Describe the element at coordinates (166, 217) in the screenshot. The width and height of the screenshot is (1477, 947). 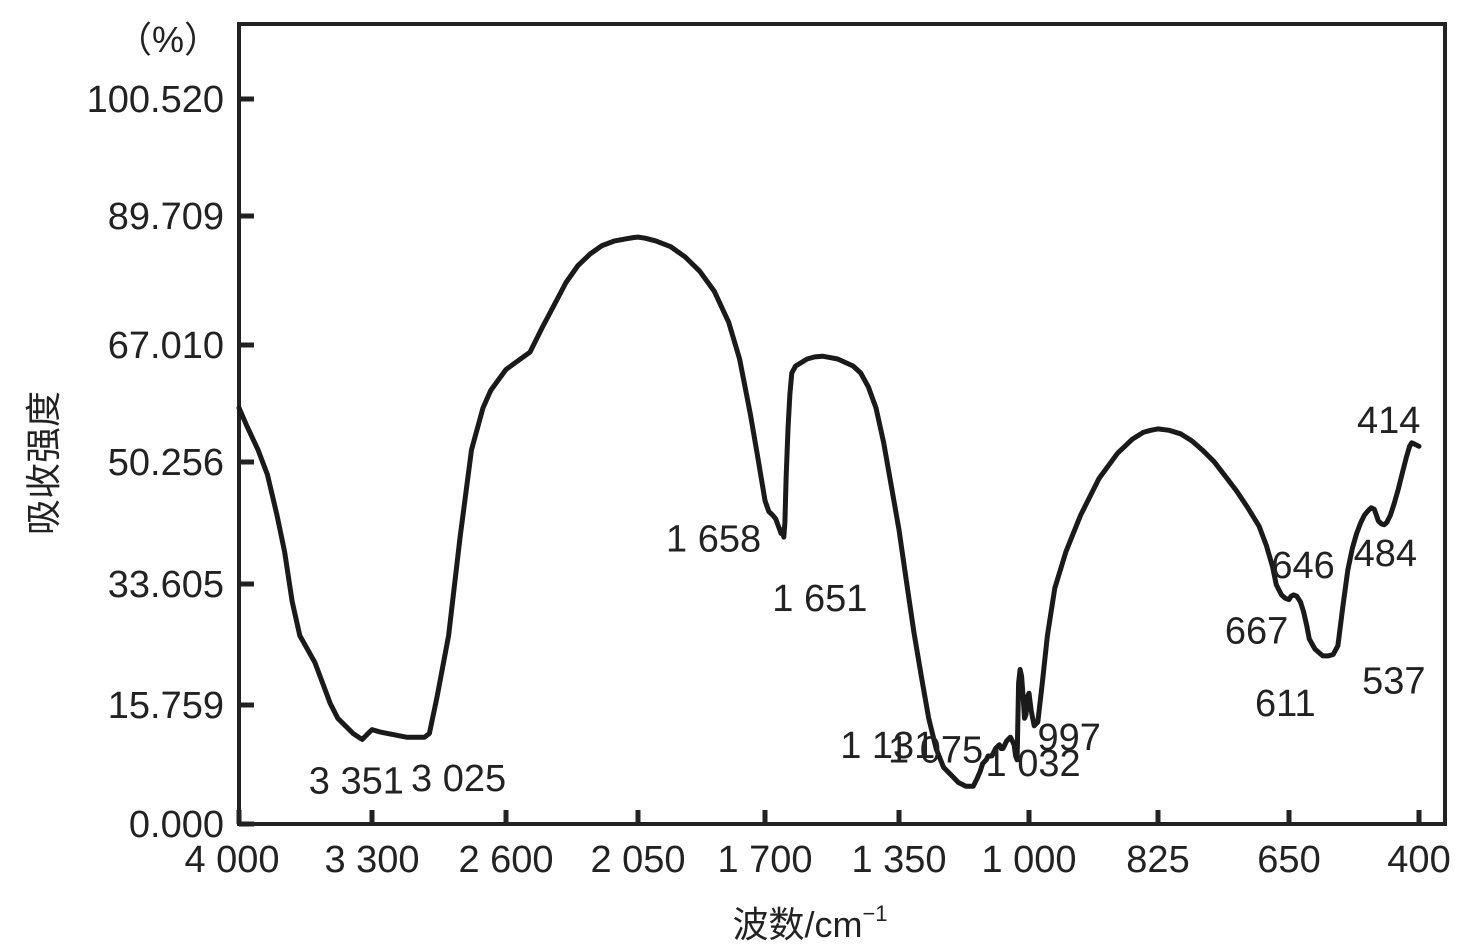
I see `y-tick-label: 89.709` at that location.